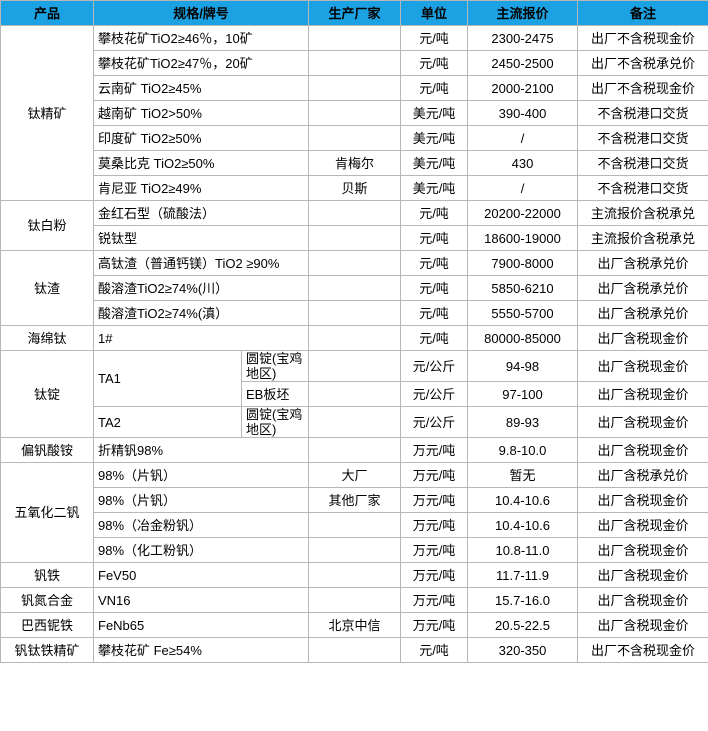  I want to click on cell-spec: 印度矿 TiO2≥50%, so click(201, 138).